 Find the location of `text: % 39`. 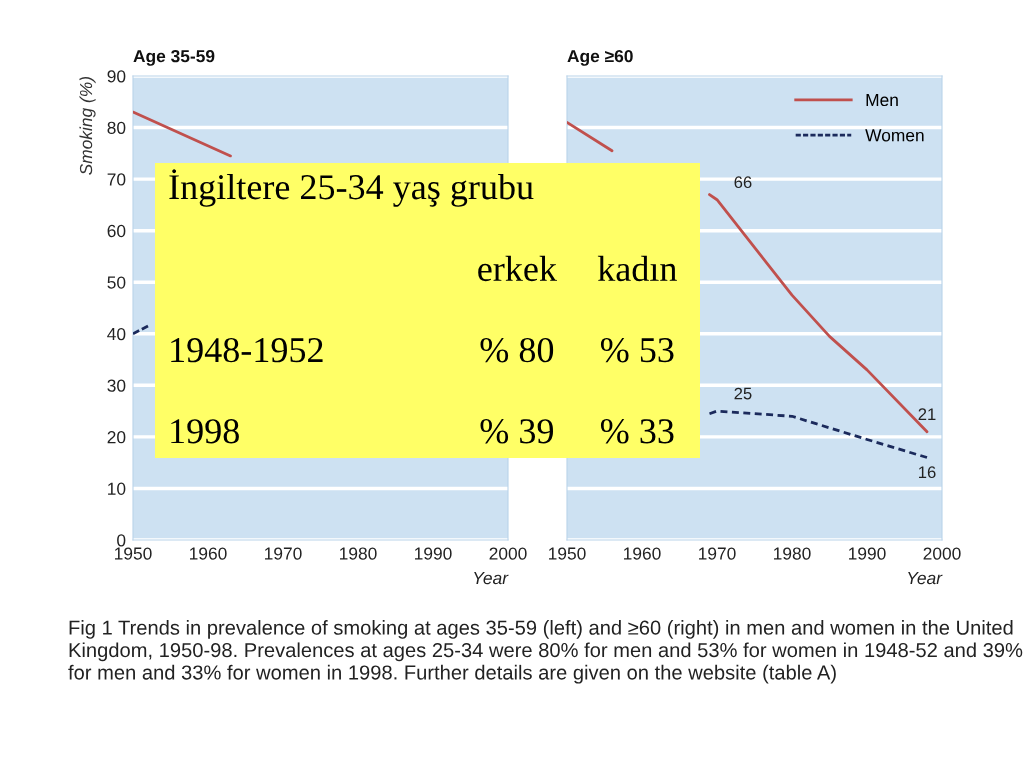

text: % 39 is located at coordinates (517, 431).